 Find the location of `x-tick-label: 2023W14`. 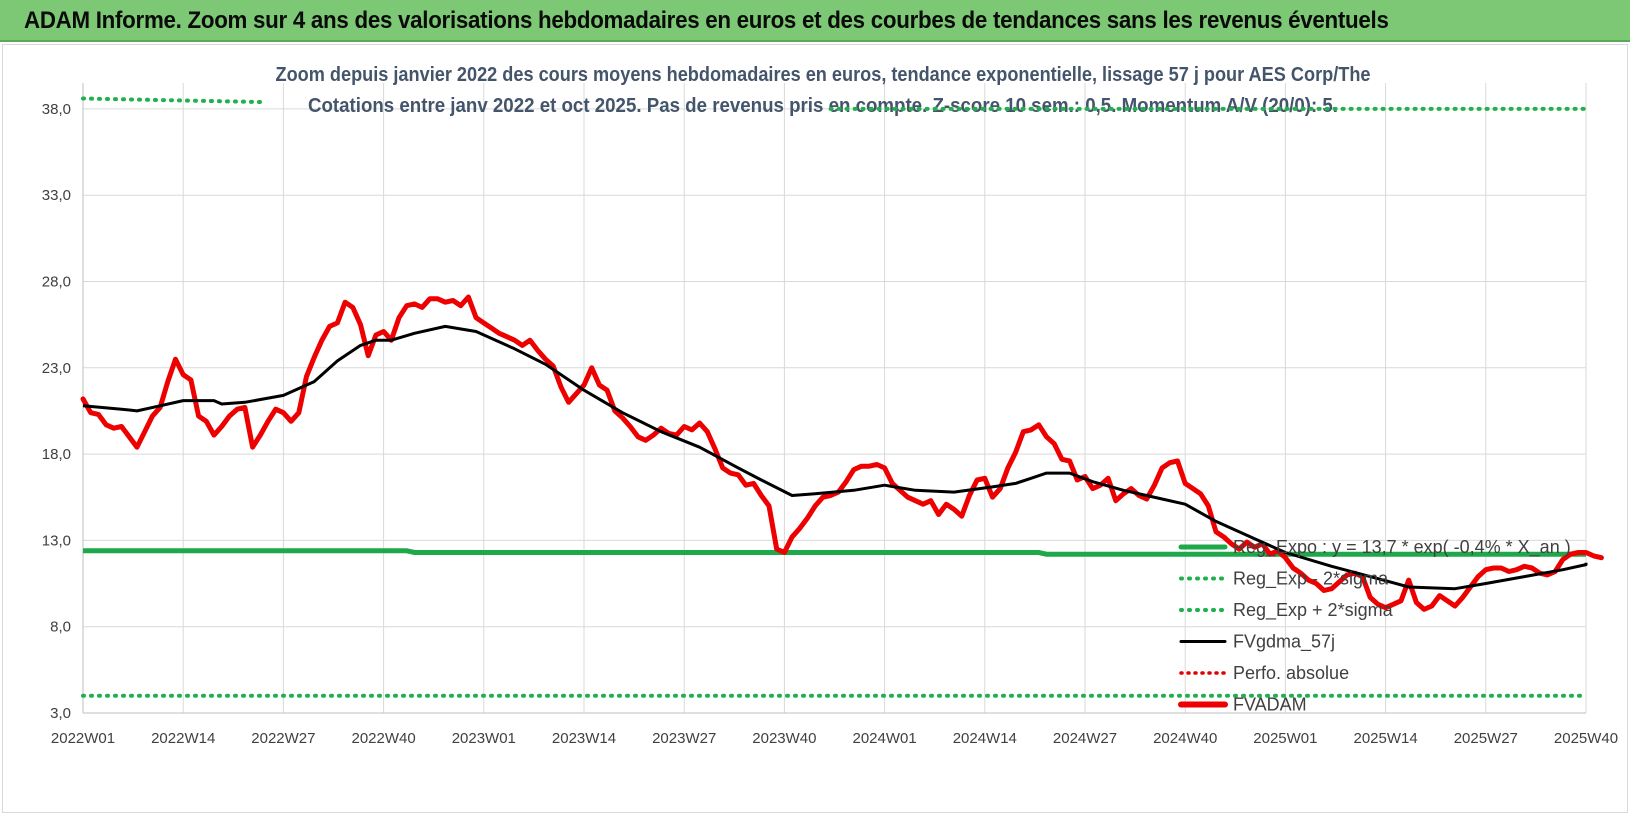

x-tick-label: 2023W14 is located at coordinates (584, 738).